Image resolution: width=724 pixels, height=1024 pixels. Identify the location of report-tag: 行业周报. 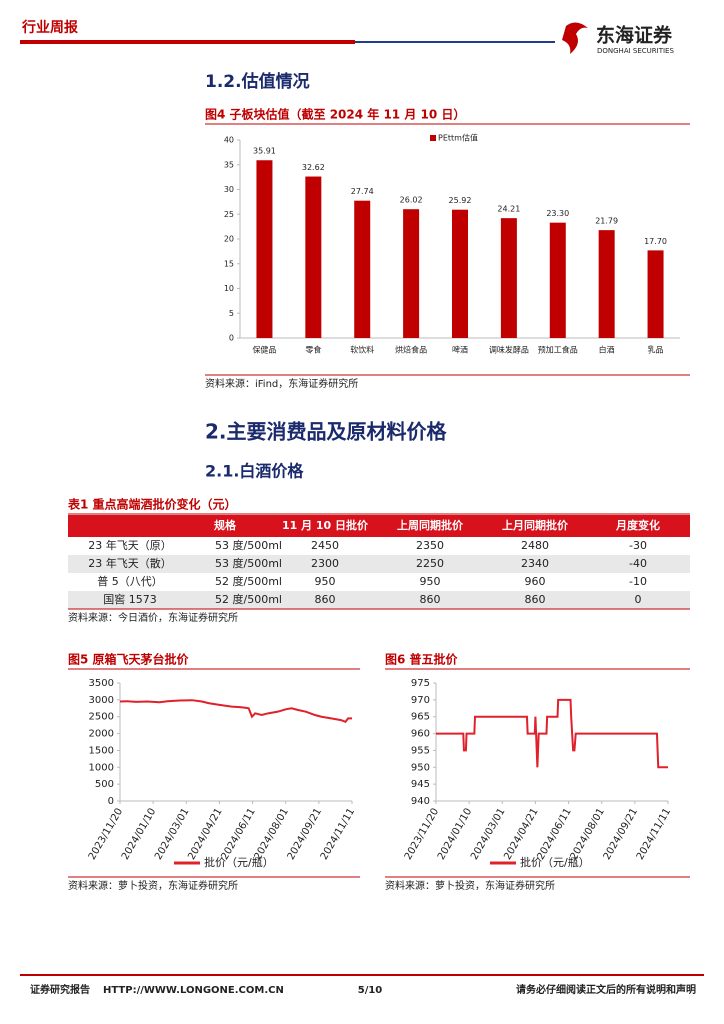
(49, 27).